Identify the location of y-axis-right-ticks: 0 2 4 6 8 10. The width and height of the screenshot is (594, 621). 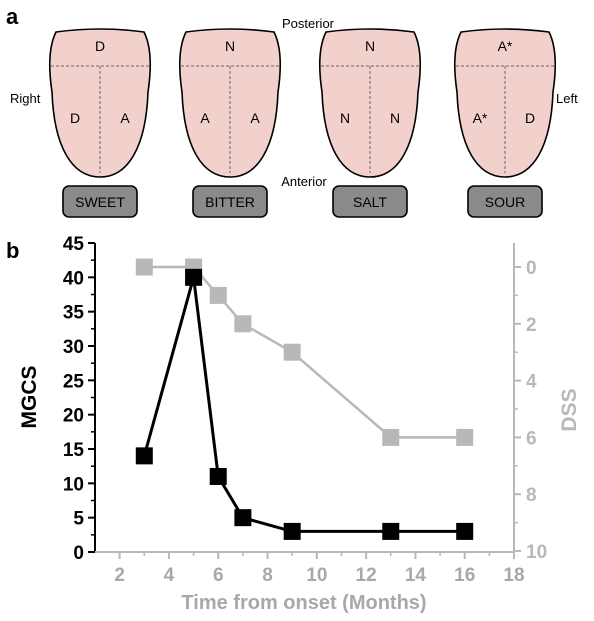
(530, 410).